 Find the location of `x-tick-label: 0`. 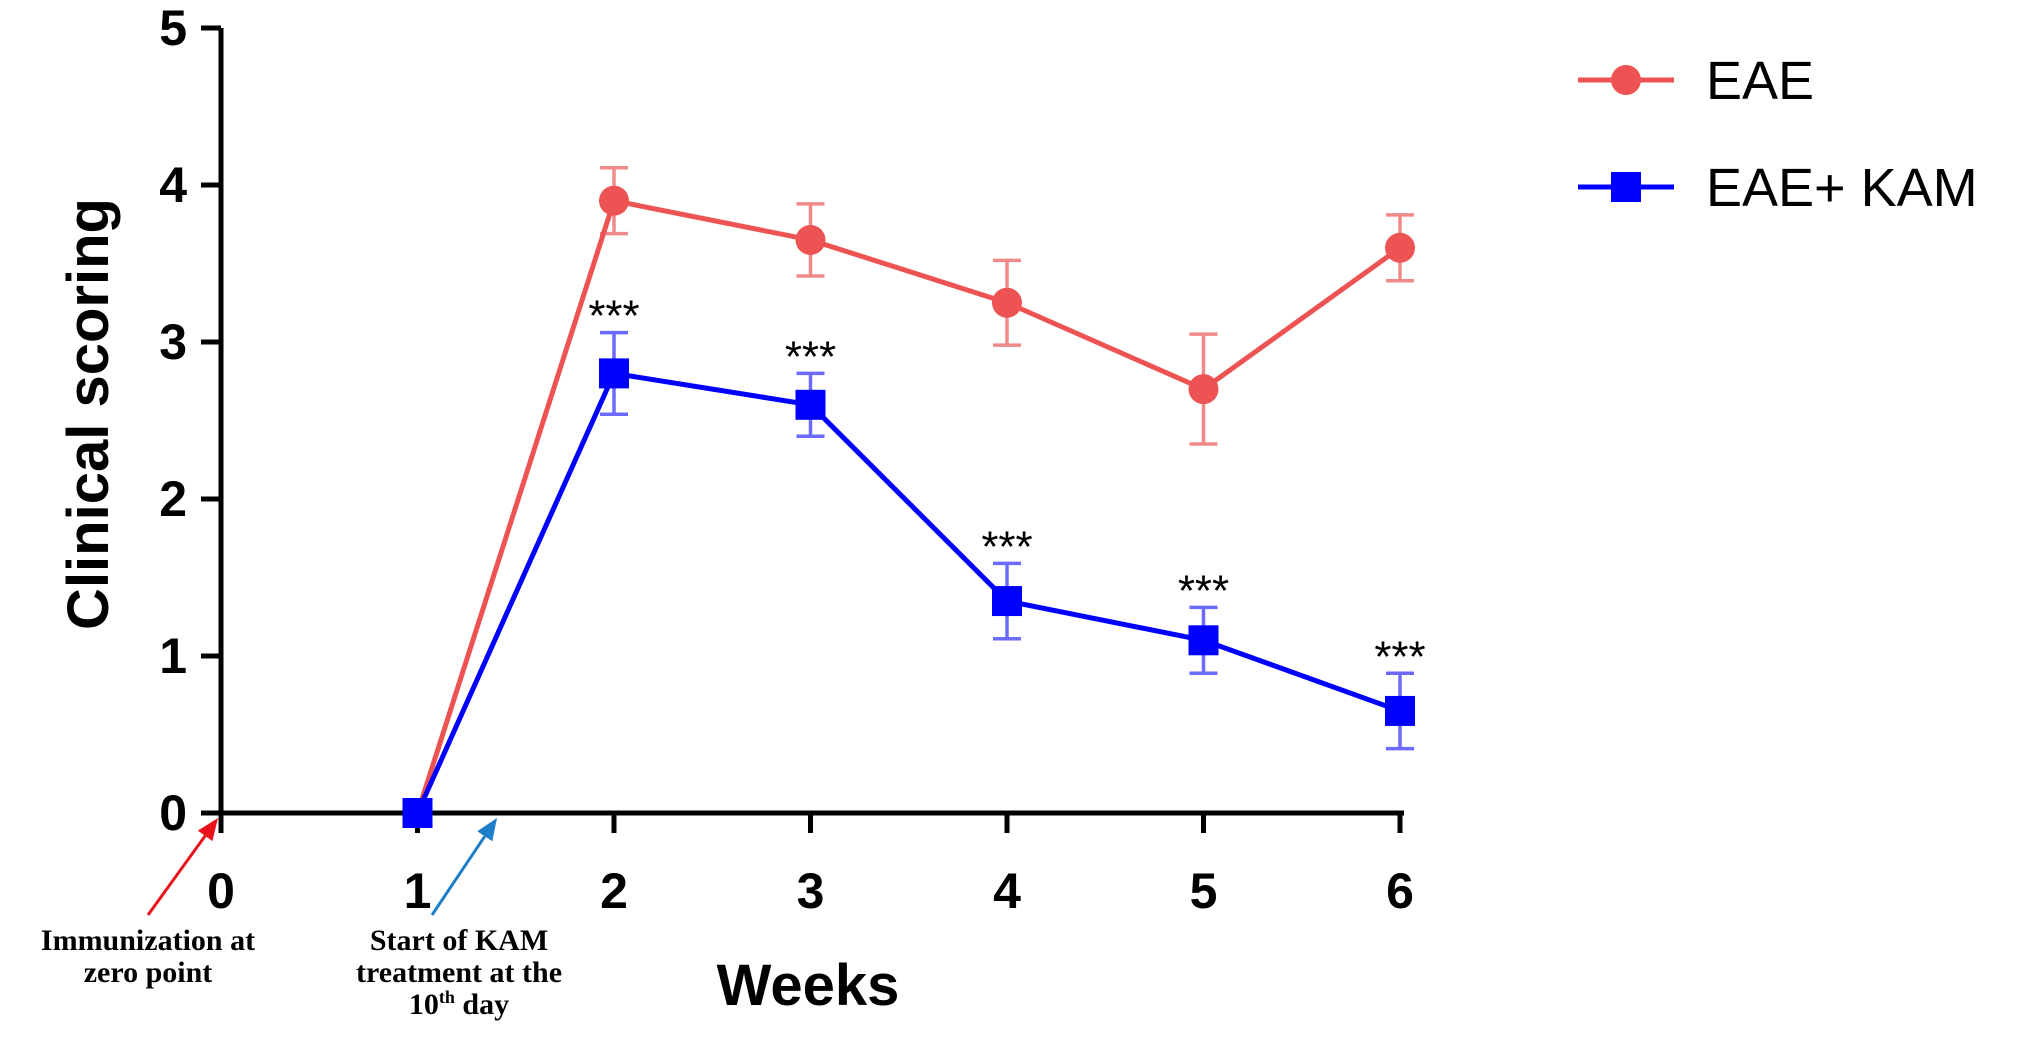

x-tick-label: 0 is located at coordinates (221, 891).